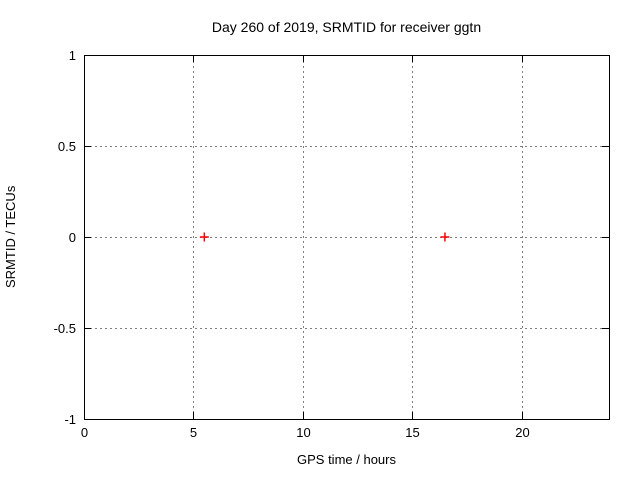 Image resolution: width=640 pixels, height=480 pixels. I want to click on y-tick-label: 0.5, so click(67, 146).